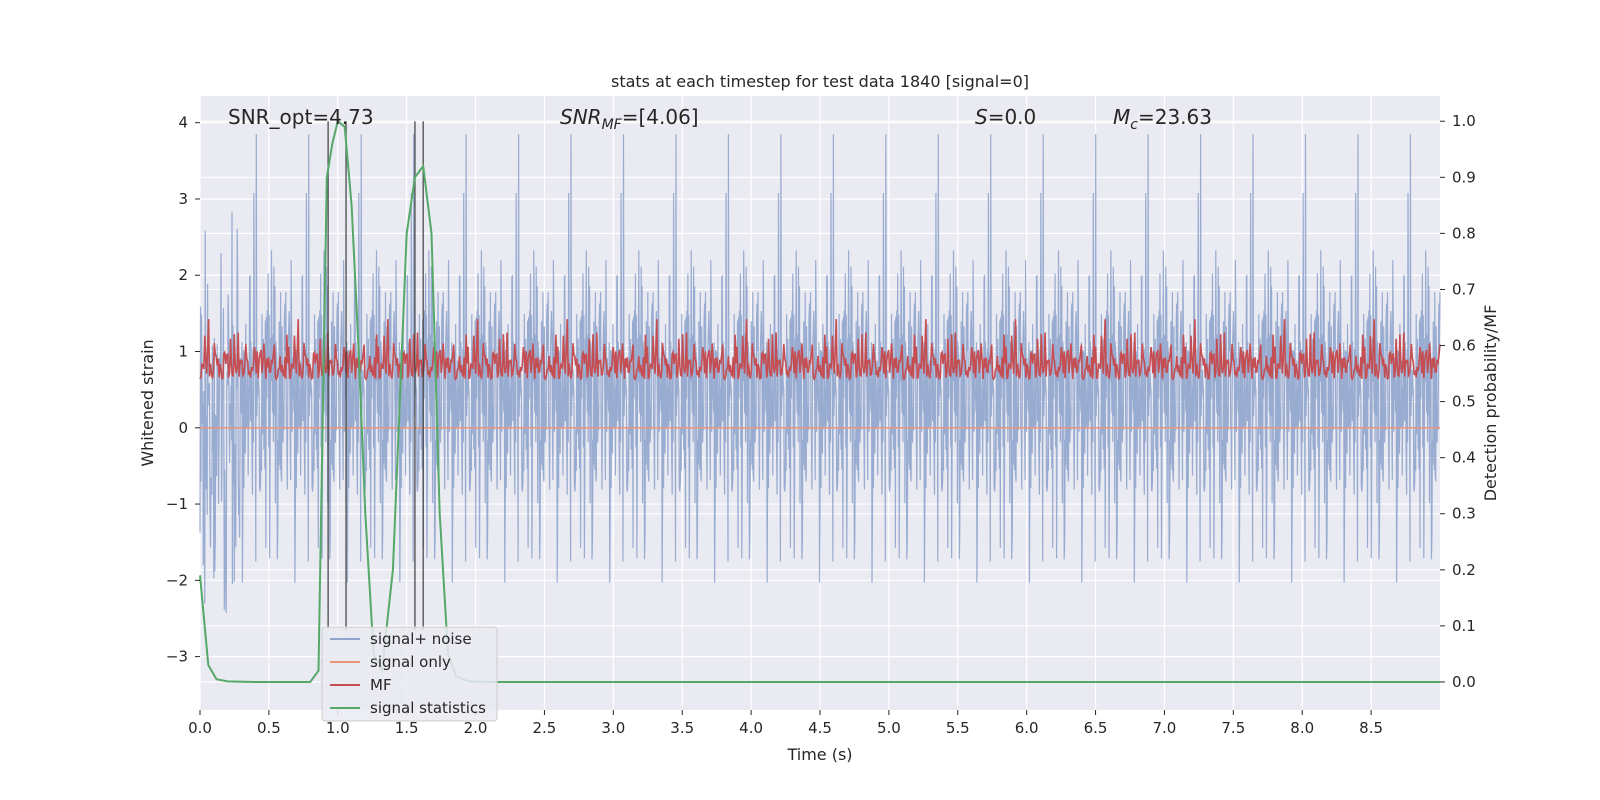 The width and height of the screenshot is (1600, 800). What do you see at coordinates (1490, 403) in the screenshot?
I see `y-axis-label-right: Detection probability/MF` at bounding box center [1490, 403].